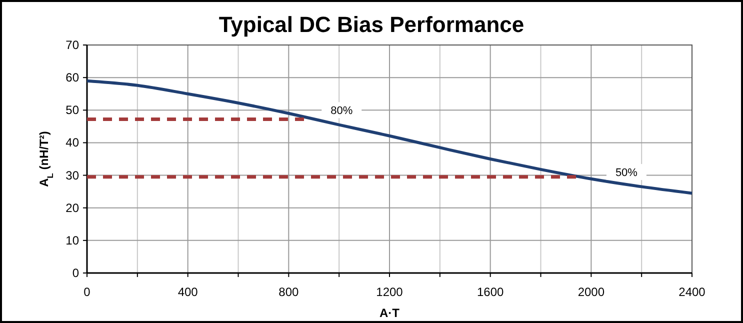  What do you see at coordinates (73, 240) in the screenshot?
I see `y-tick-label: 10` at bounding box center [73, 240].